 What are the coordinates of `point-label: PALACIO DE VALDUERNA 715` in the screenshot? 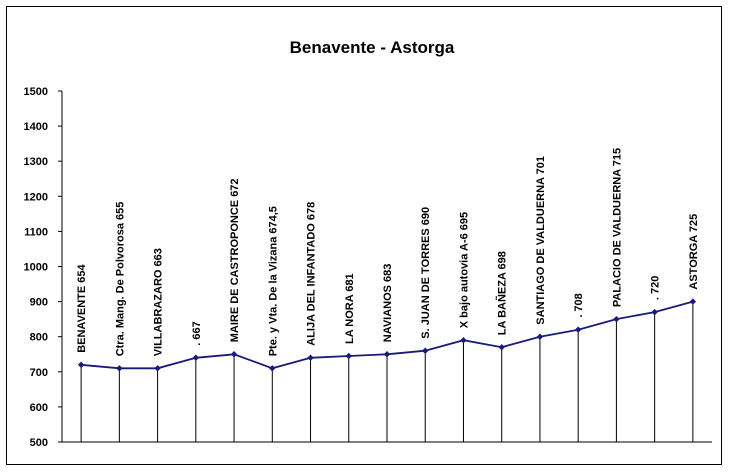 It's located at (617, 227).